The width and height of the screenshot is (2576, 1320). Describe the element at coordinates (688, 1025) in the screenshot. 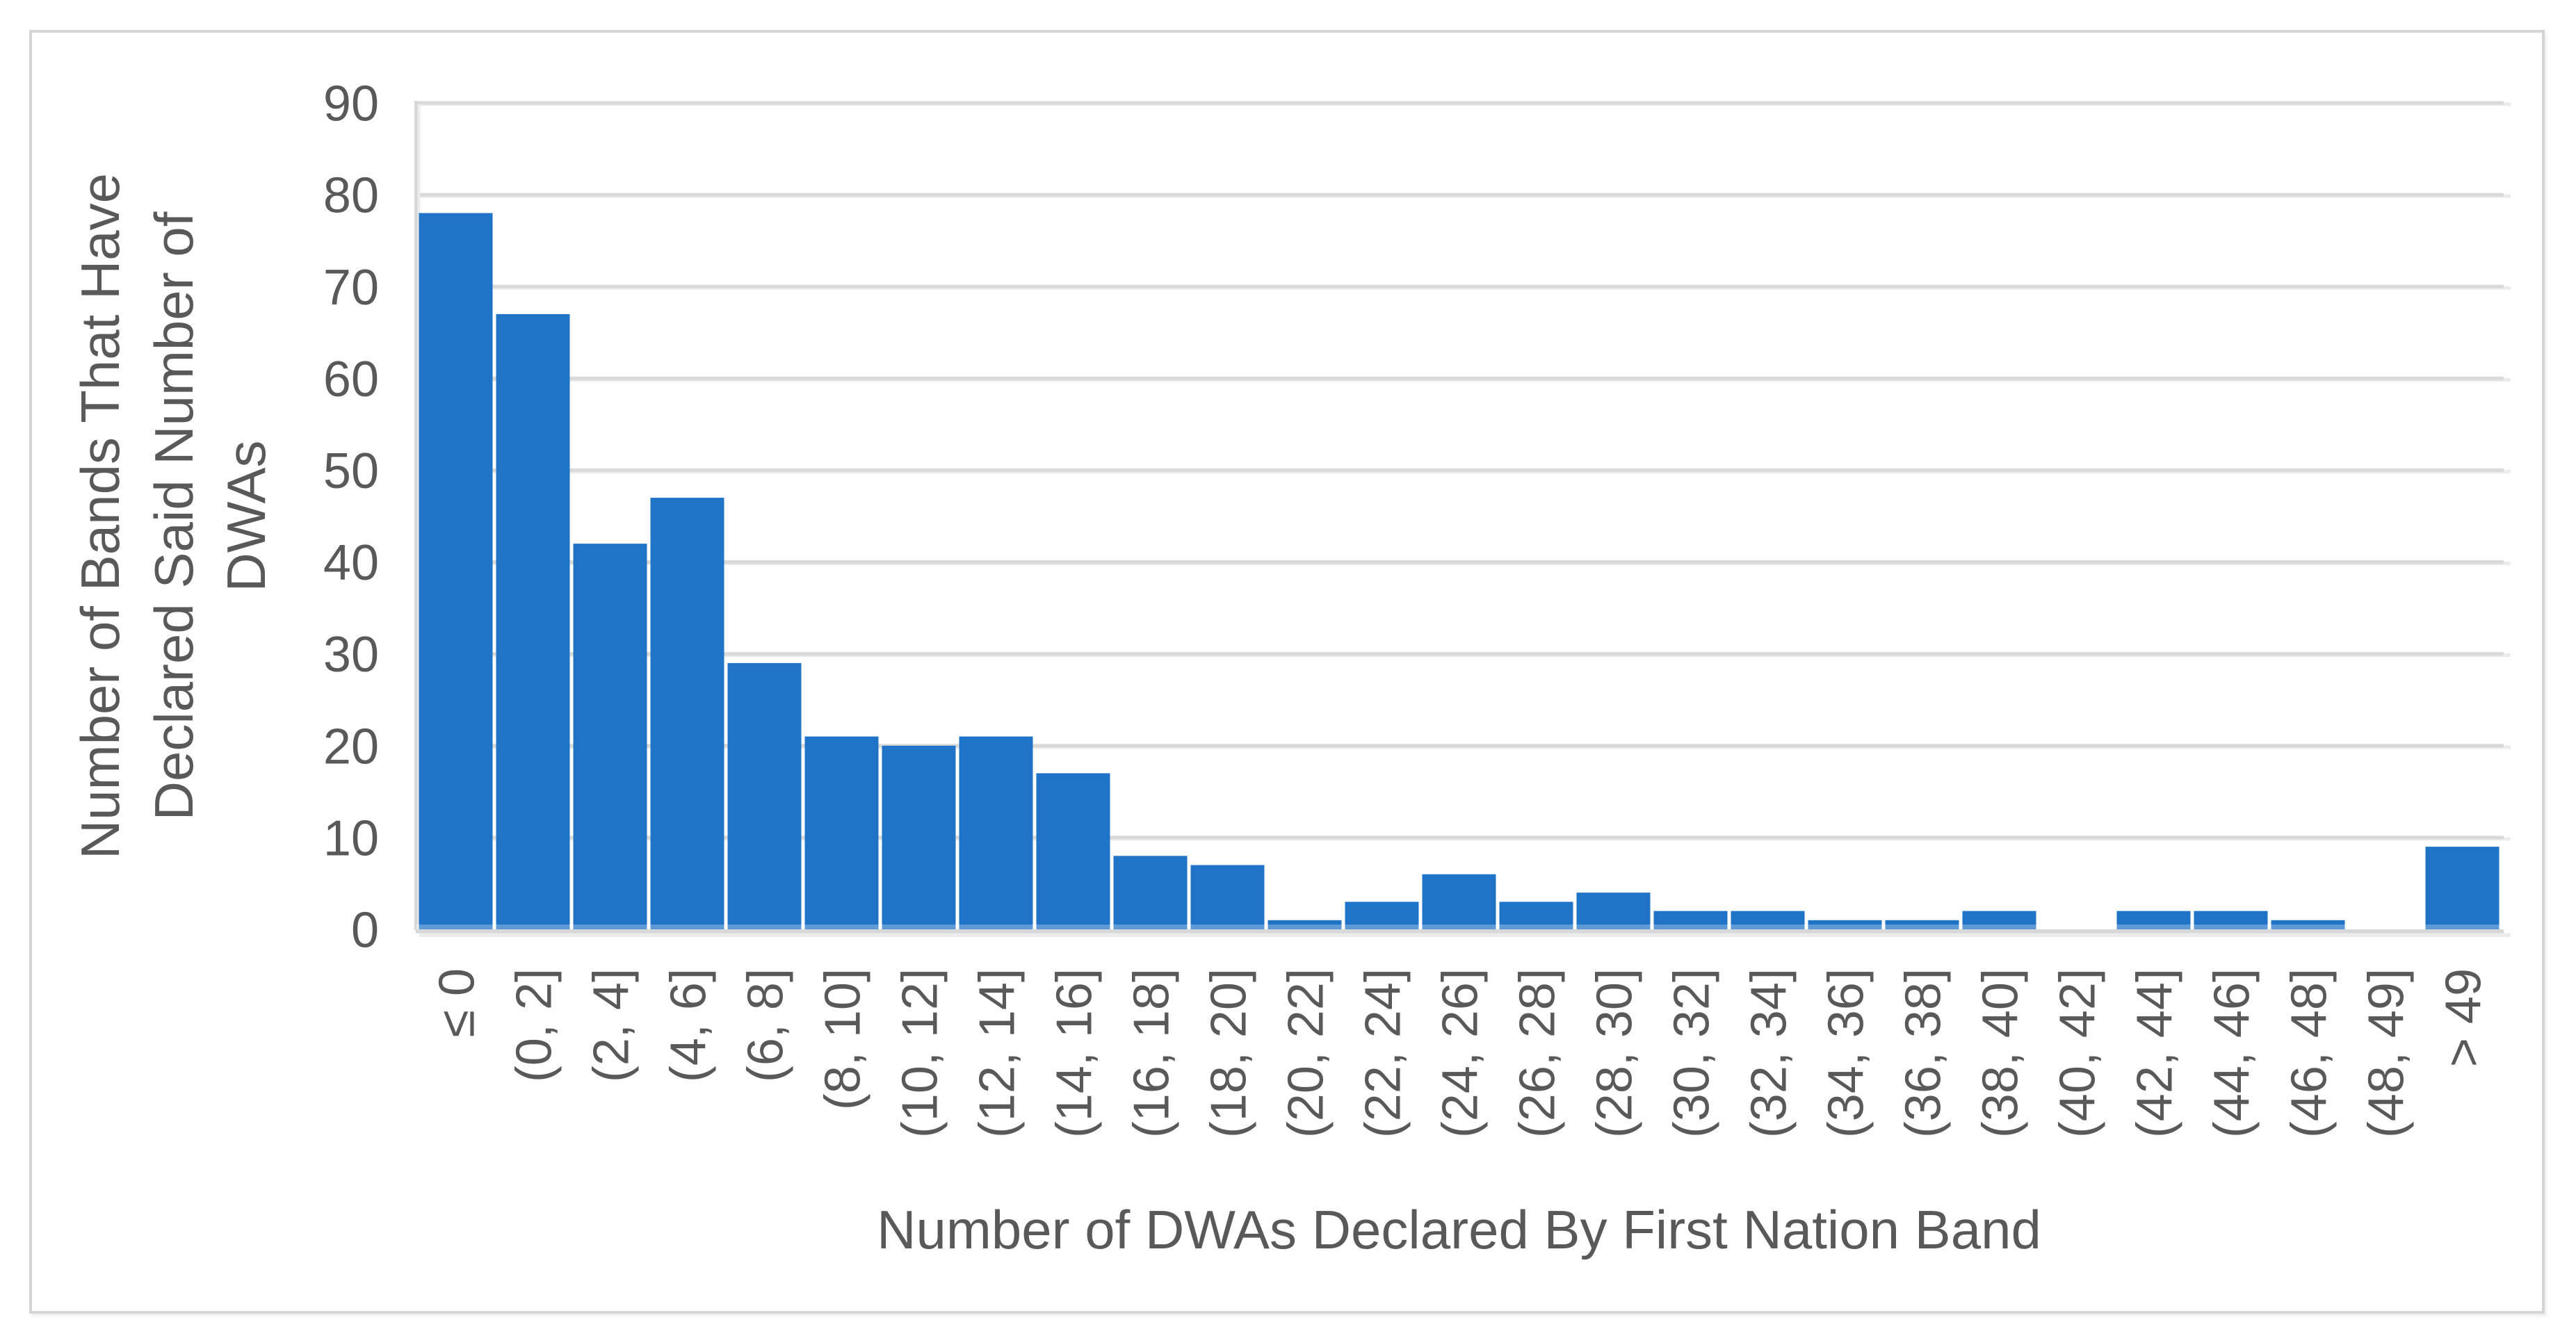

I see `x-tick-label: (4, 6]` at that location.